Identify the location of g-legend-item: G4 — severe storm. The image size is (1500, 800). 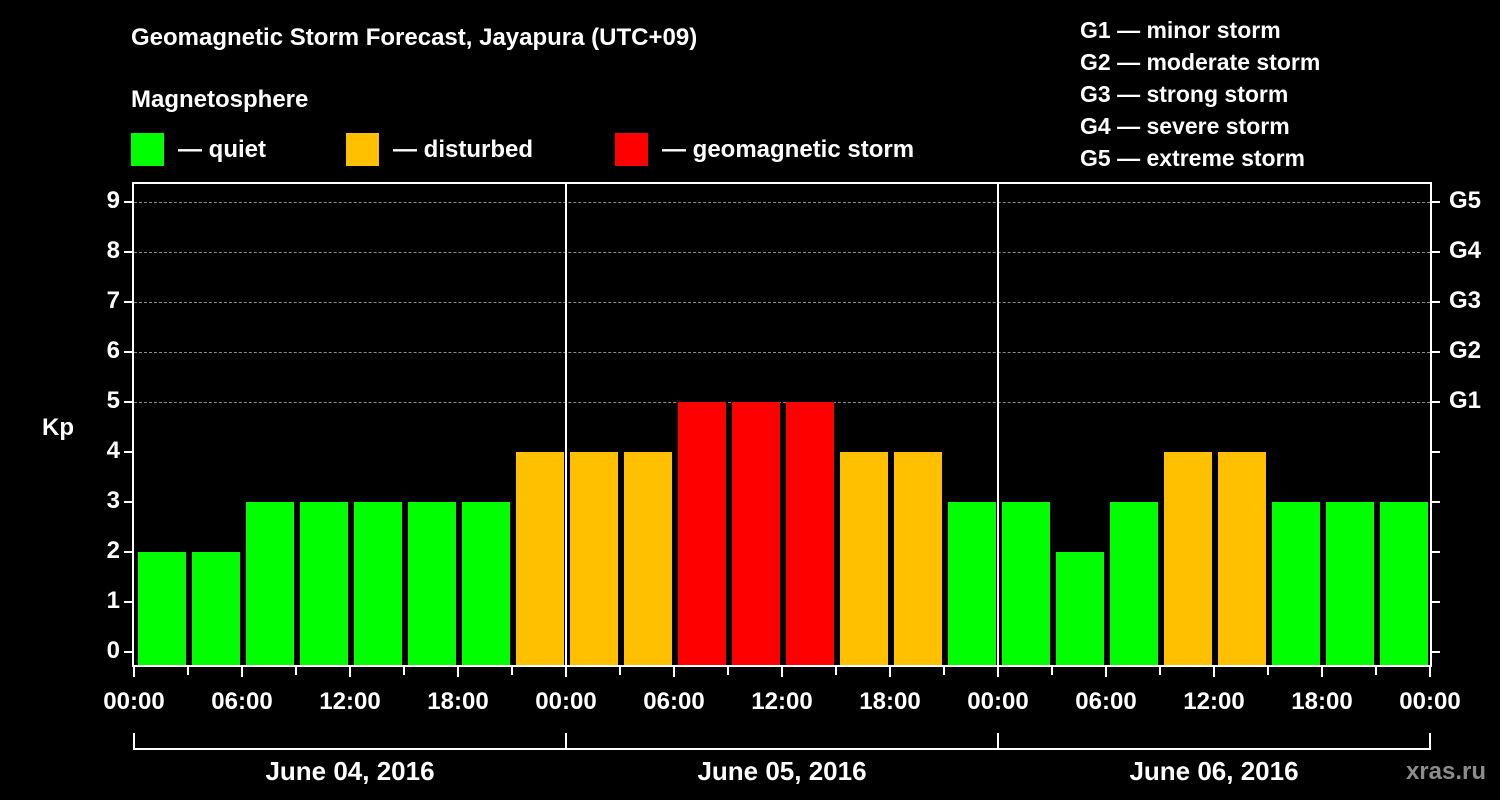
(1185, 126).